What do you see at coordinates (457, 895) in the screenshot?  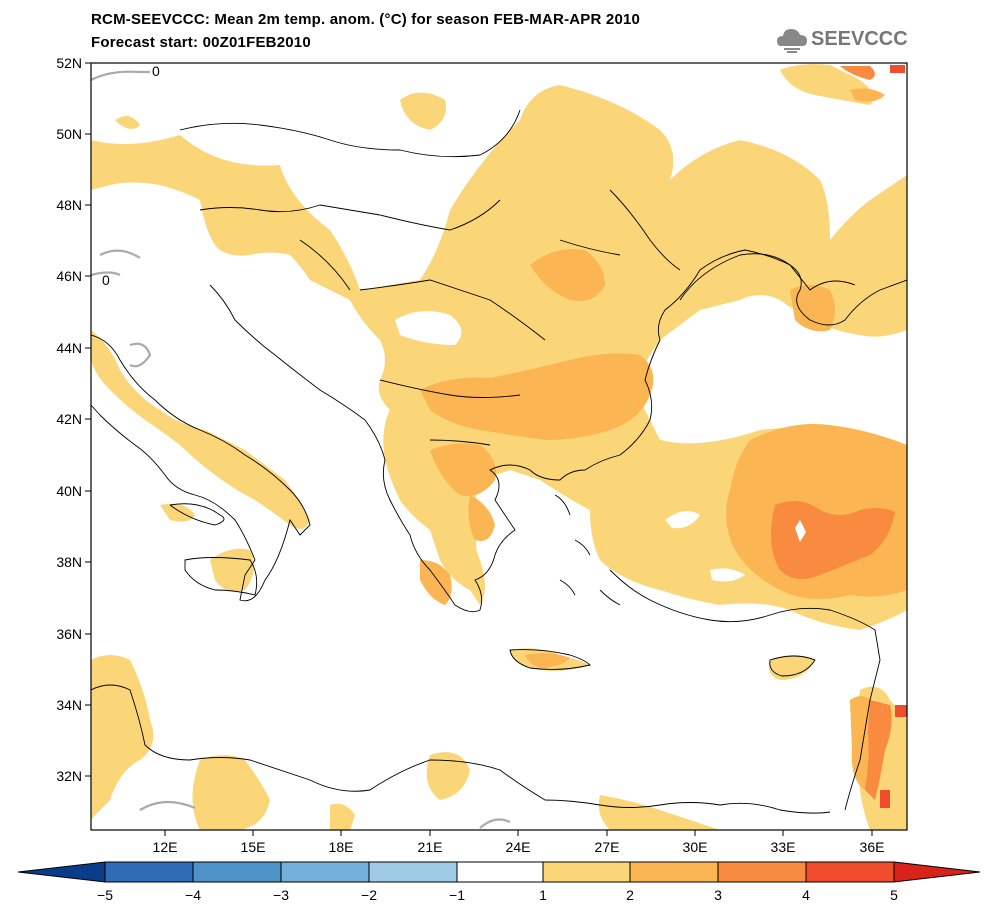 I see `colorbar-tick: −1` at bounding box center [457, 895].